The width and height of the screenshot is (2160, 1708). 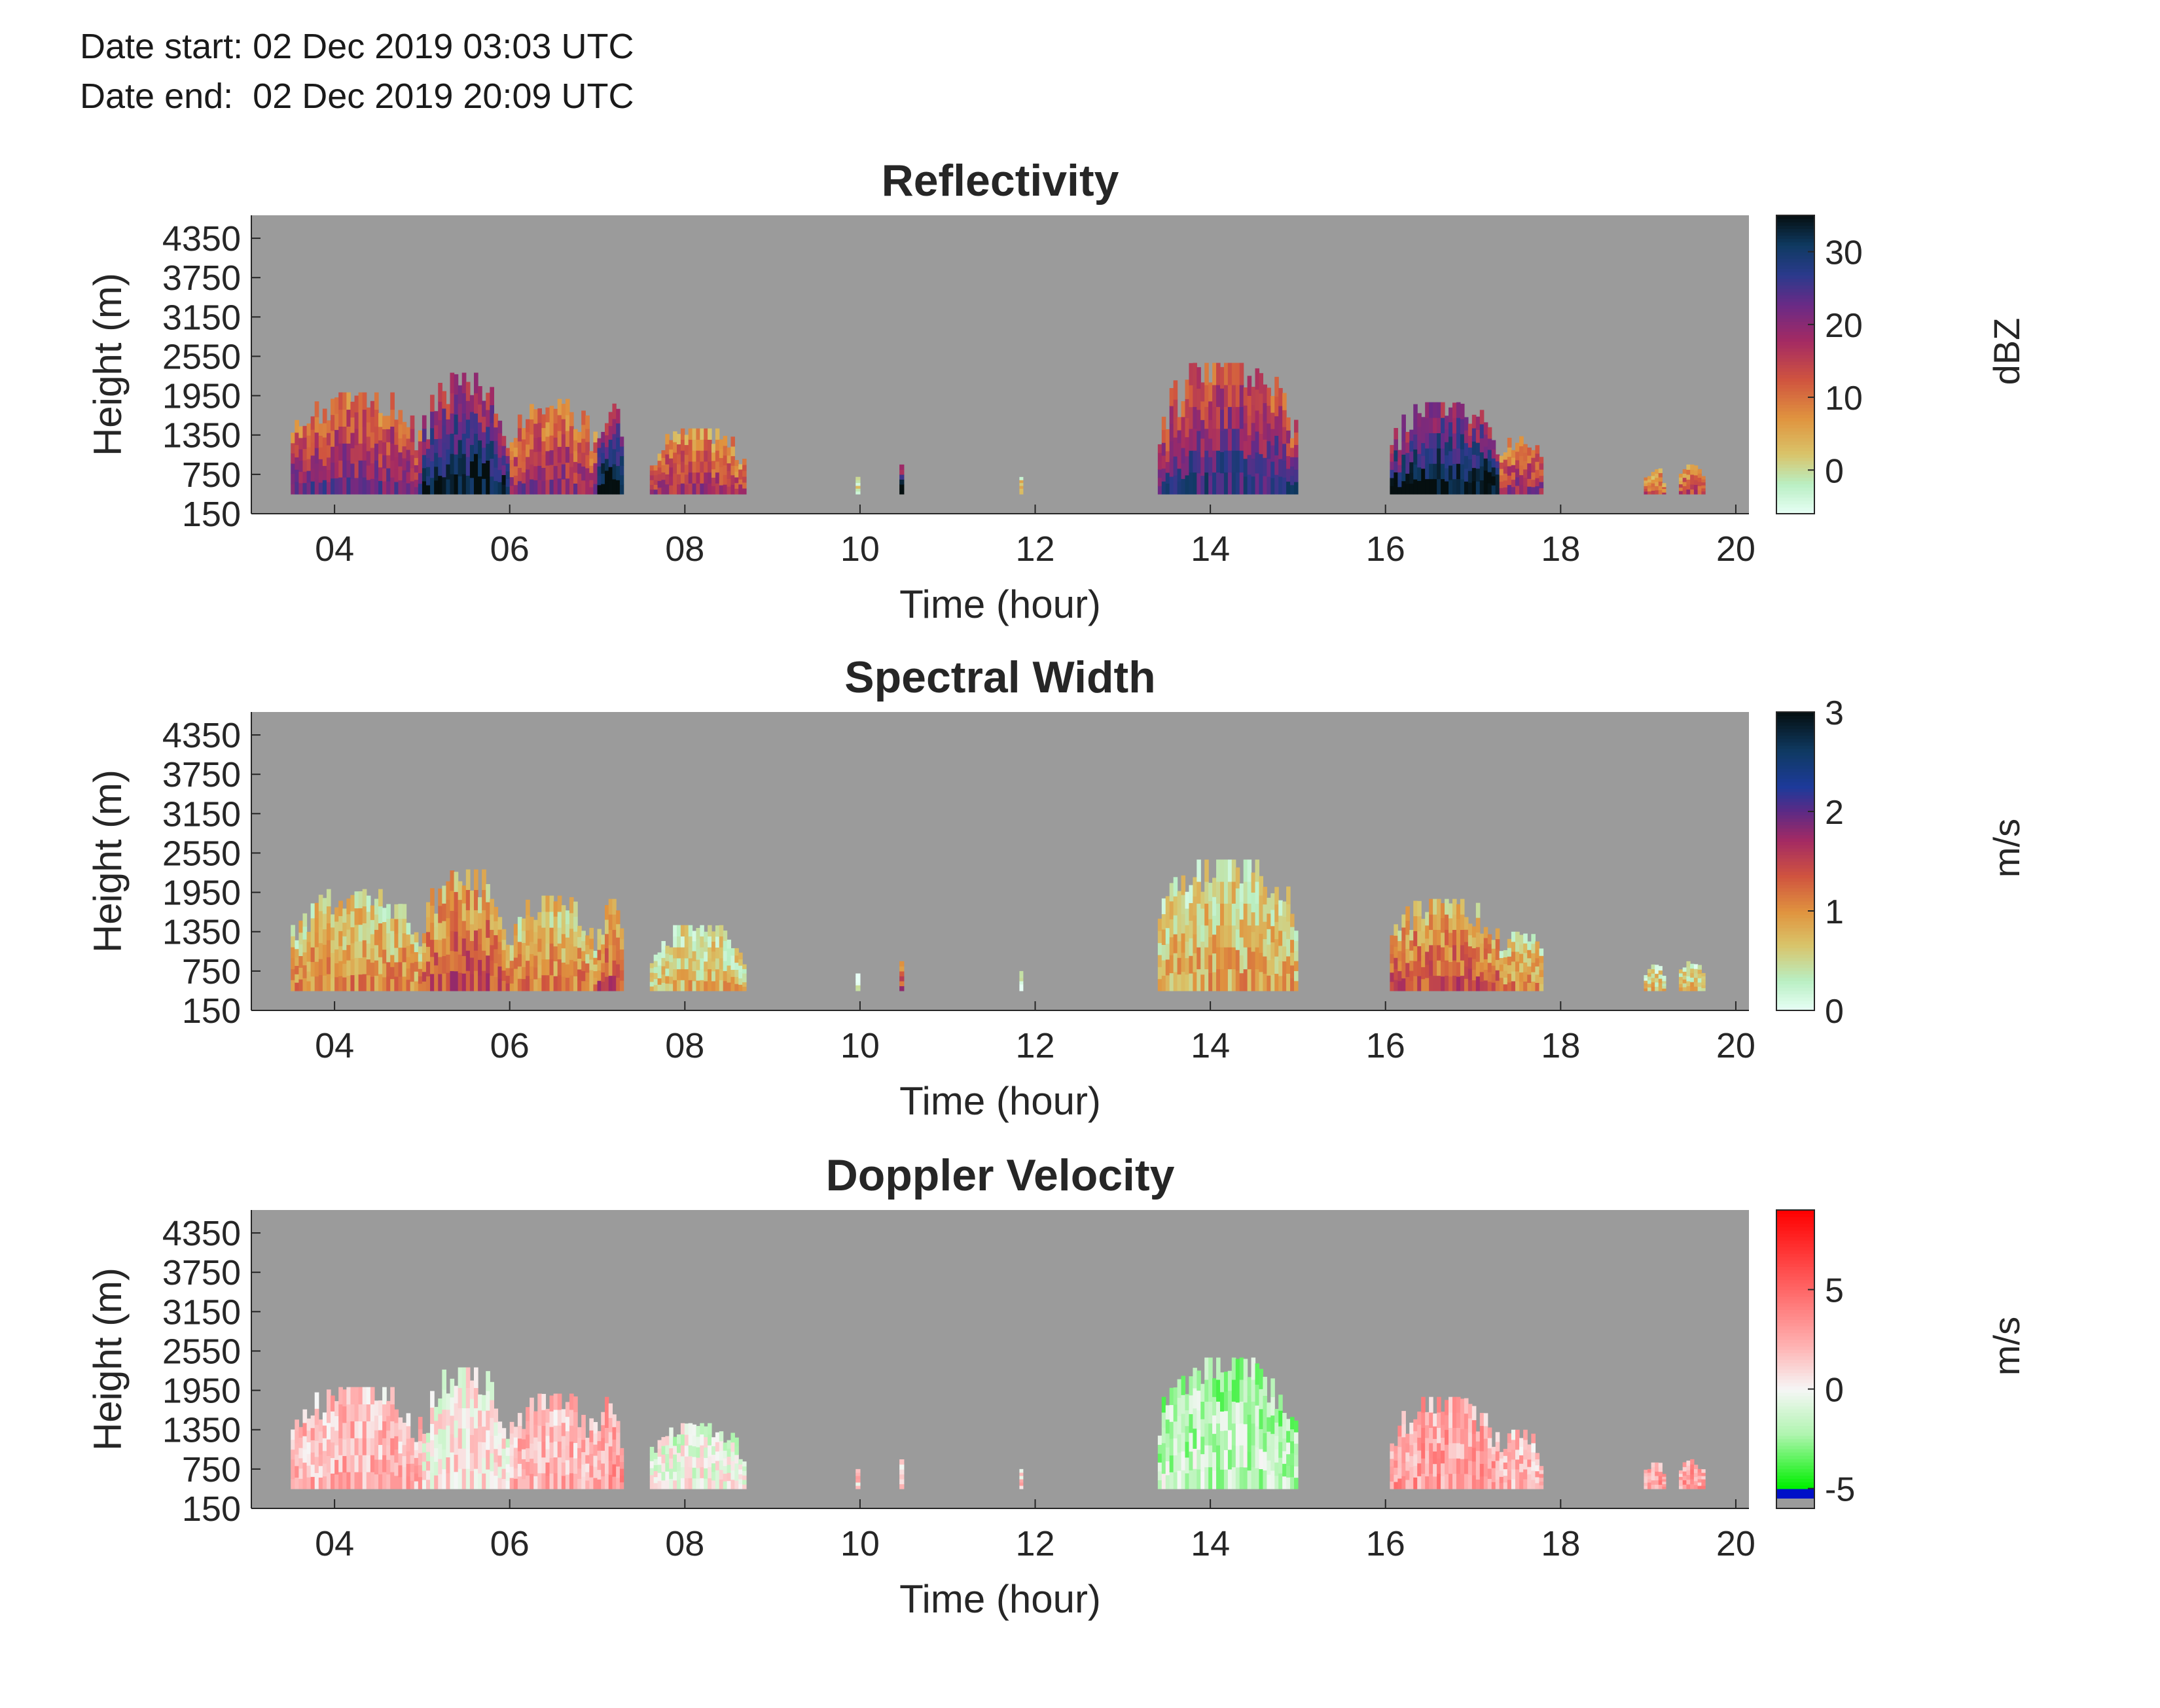 What do you see at coordinates (1844, 399) in the screenshot?
I see `colorbar-tick-label: 10` at bounding box center [1844, 399].